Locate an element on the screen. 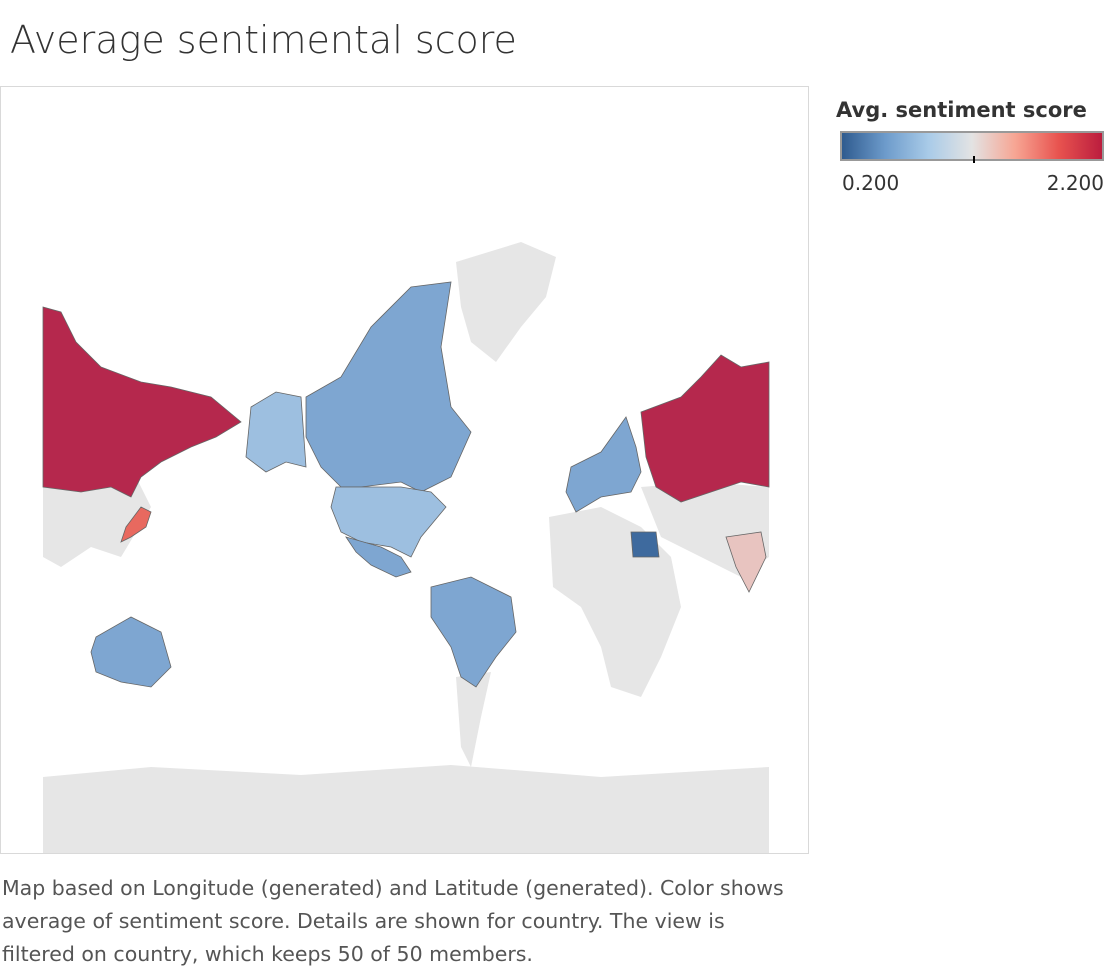 This screenshot has height=974, width=1114. region-russia-east is located at coordinates (142, 402).